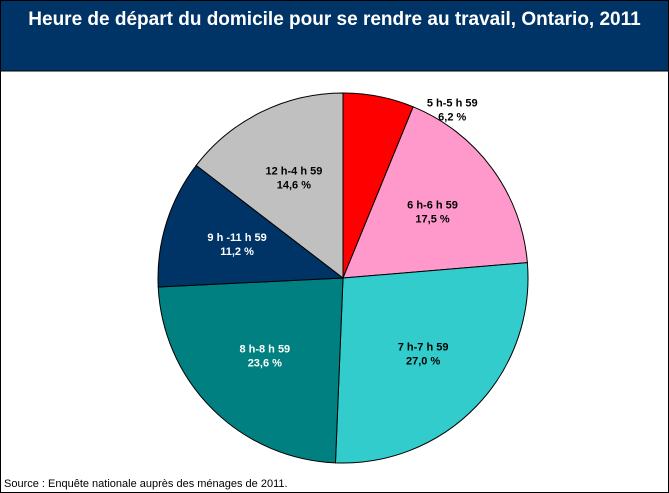 The height and width of the screenshot is (493, 669). I want to click on slice-value: 11,2 %, so click(237, 252).